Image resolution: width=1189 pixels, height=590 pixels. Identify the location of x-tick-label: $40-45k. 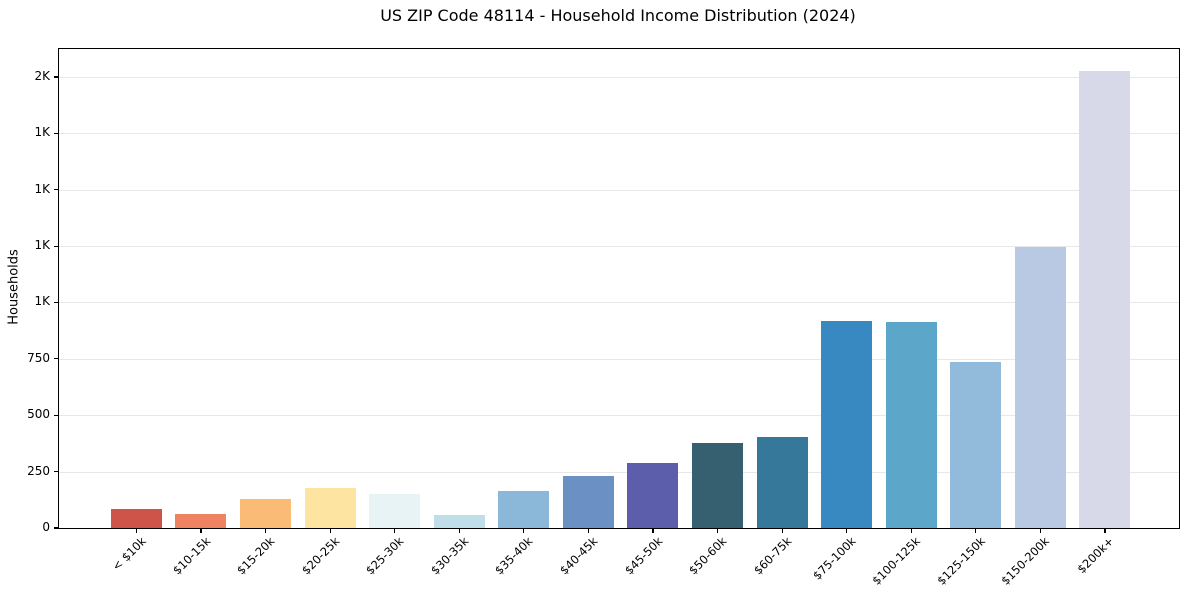
(578, 556).